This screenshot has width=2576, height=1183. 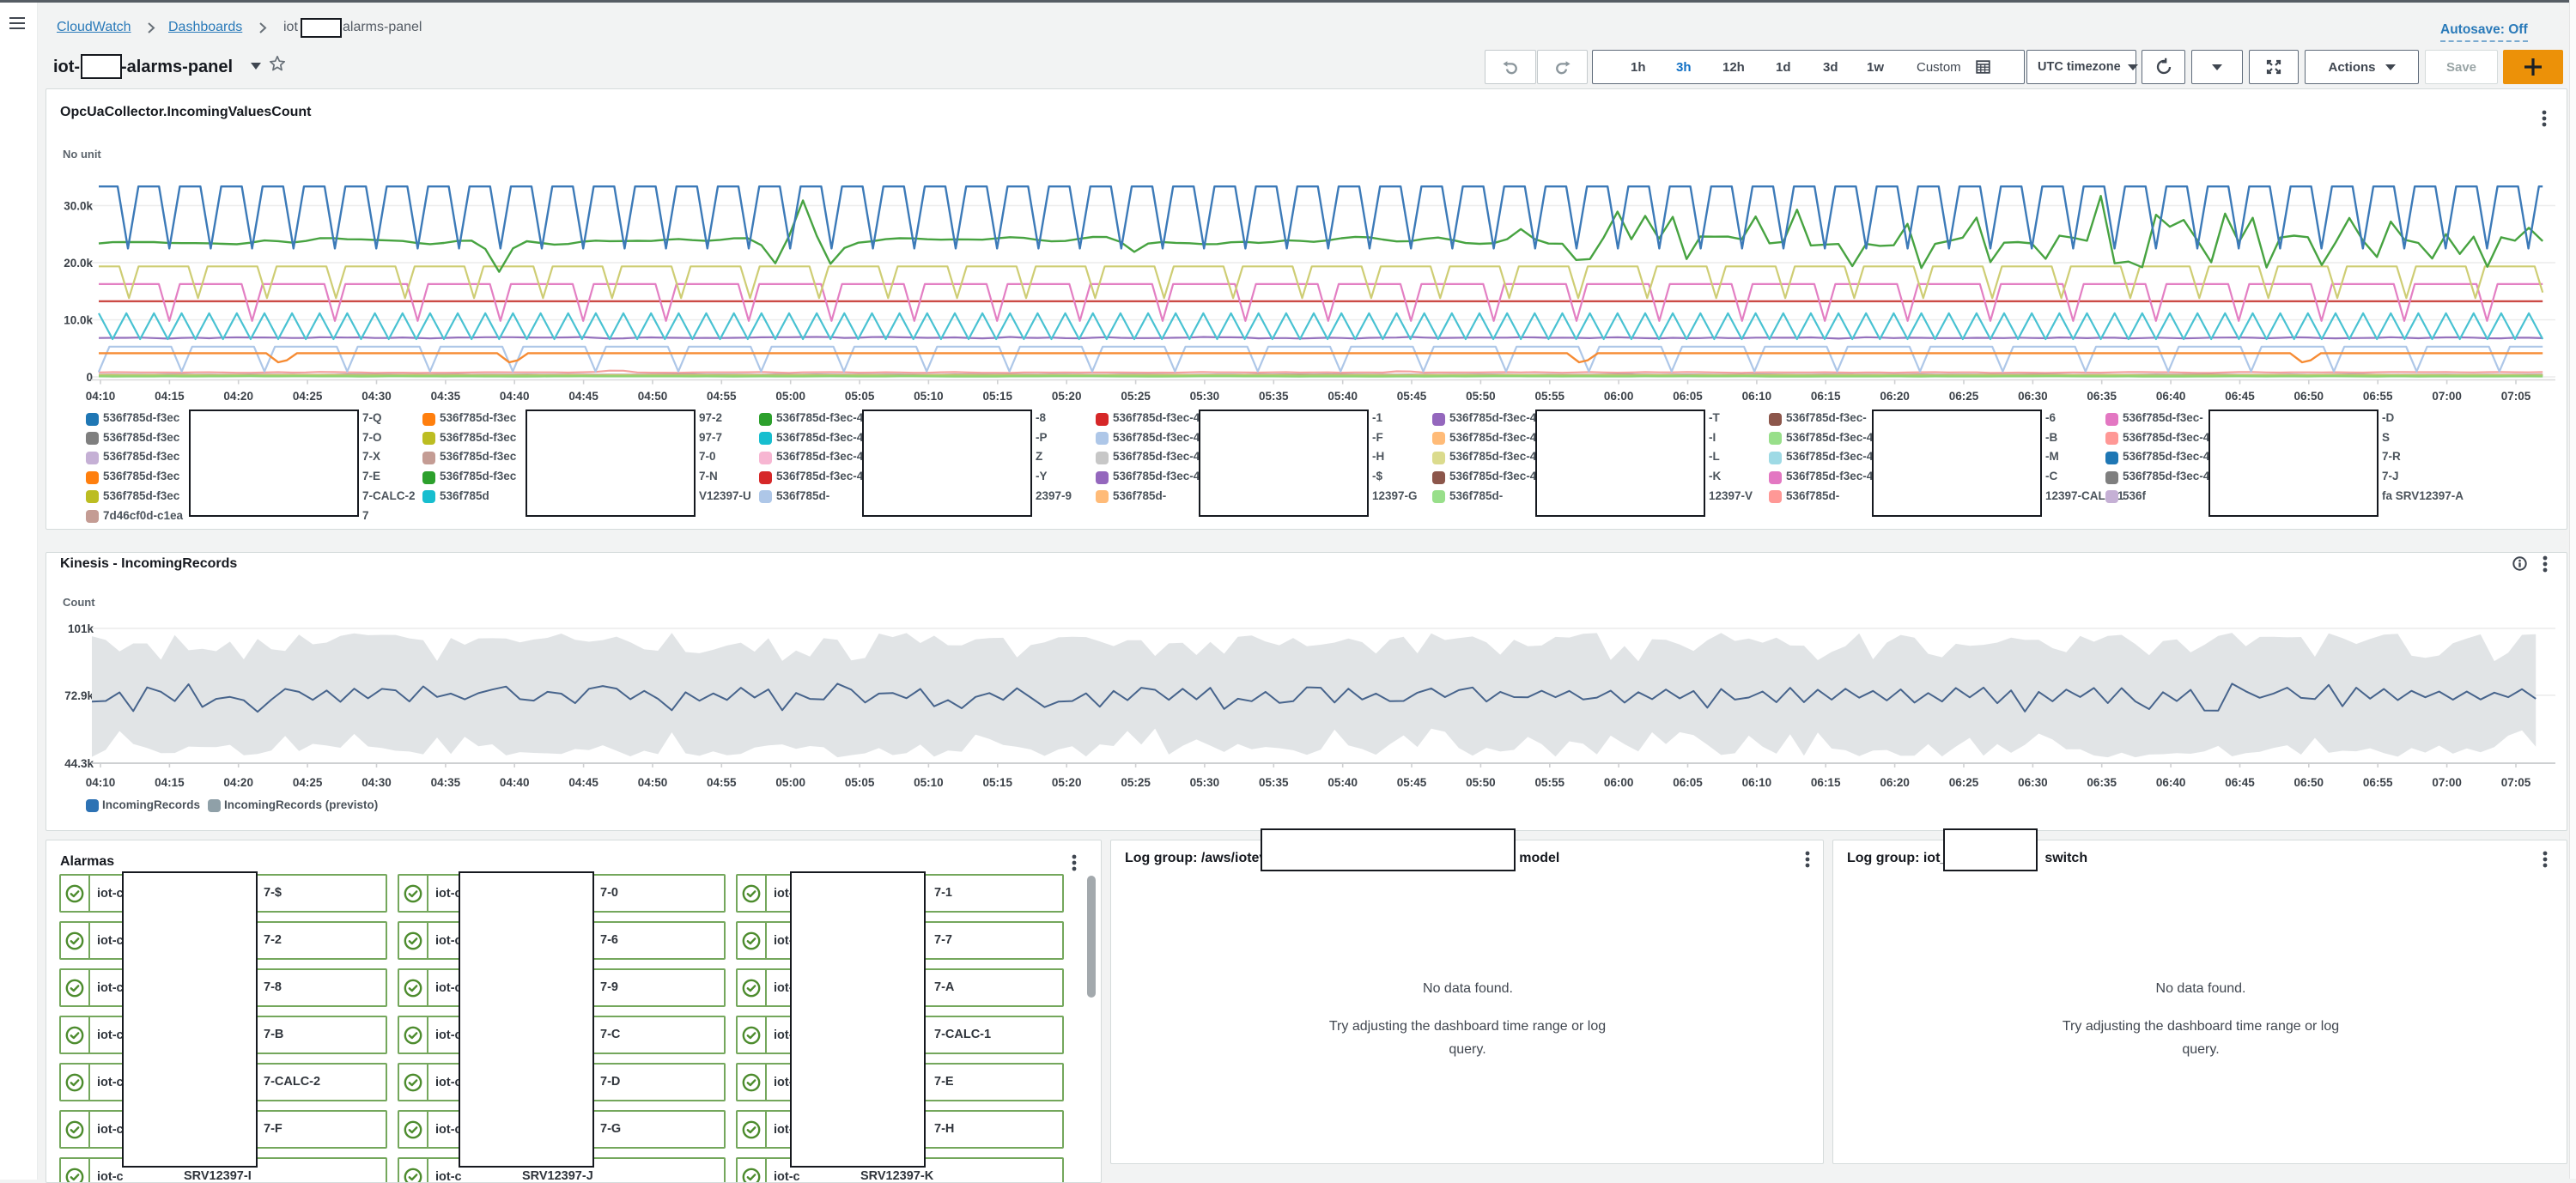 I want to click on svg-text: 72.9k, so click(x=79, y=696).